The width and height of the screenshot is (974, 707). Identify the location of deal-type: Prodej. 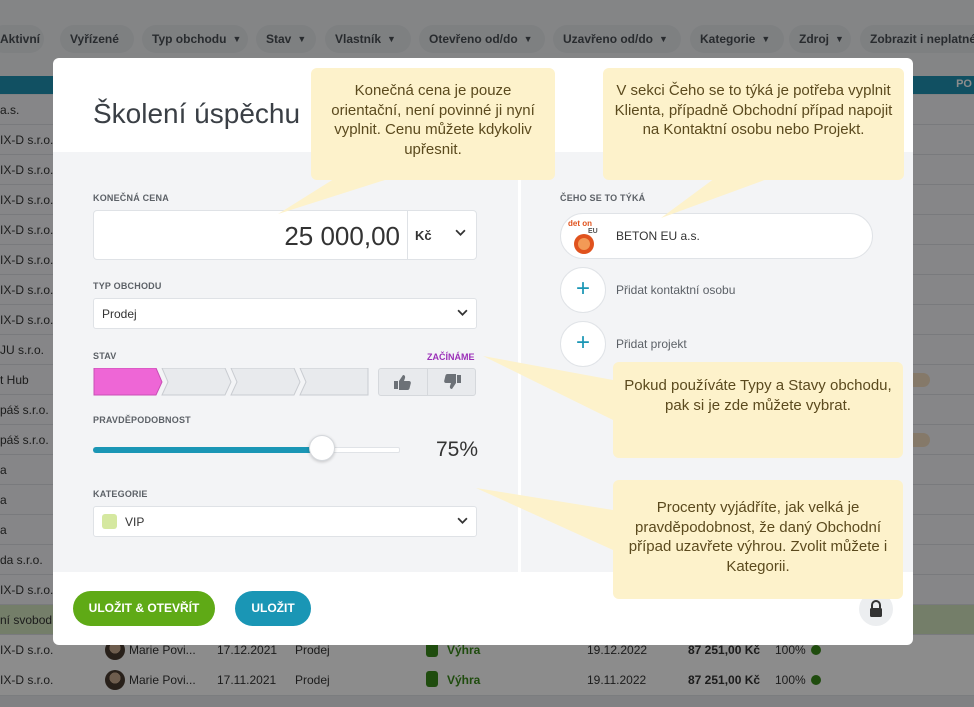
(312, 680).